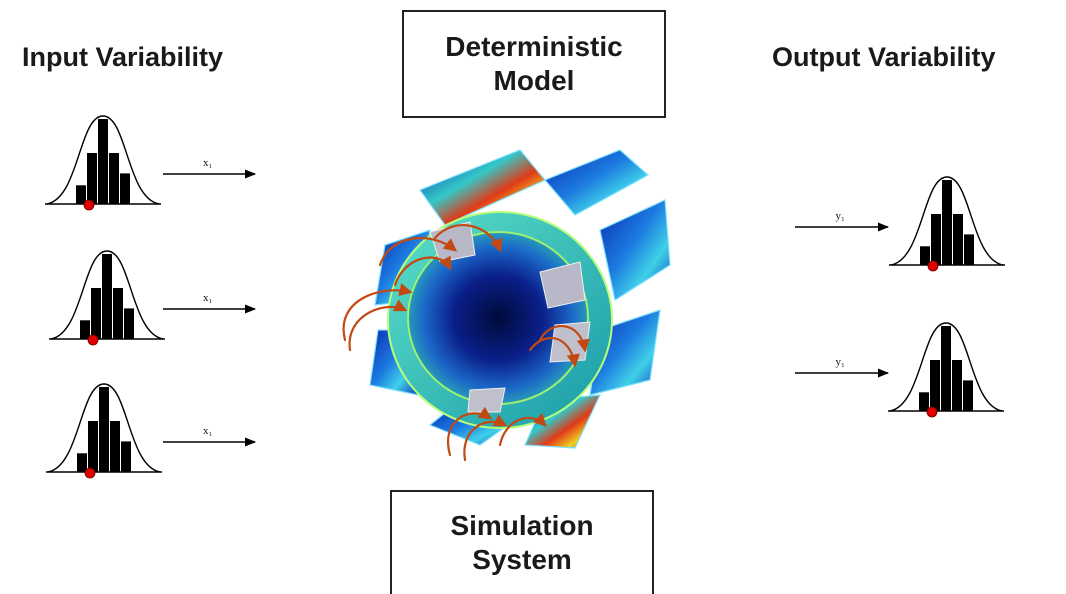 Image resolution: width=1066 pixels, height=594 pixels. Describe the element at coordinates (522, 559) in the screenshot. I see `simulation-system-line2: System` at that location.